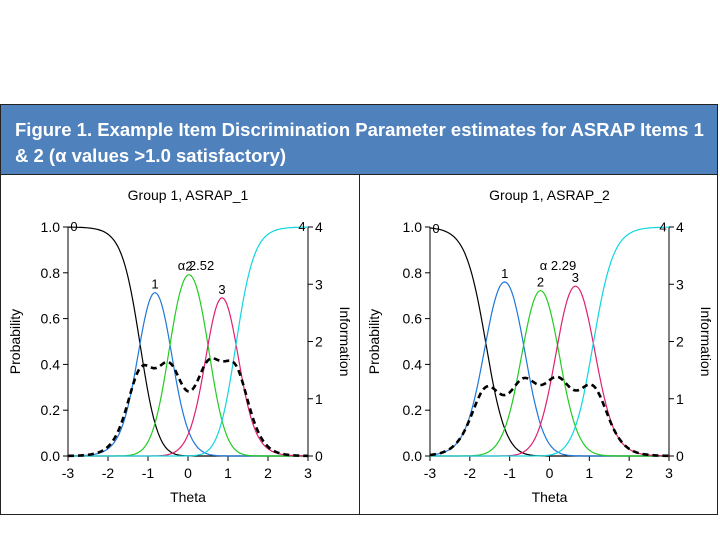 Image resolution: width=720 pixels, height=540 pixels. I want to click on alpha-annotation: α 2.52, so click(196, 265).